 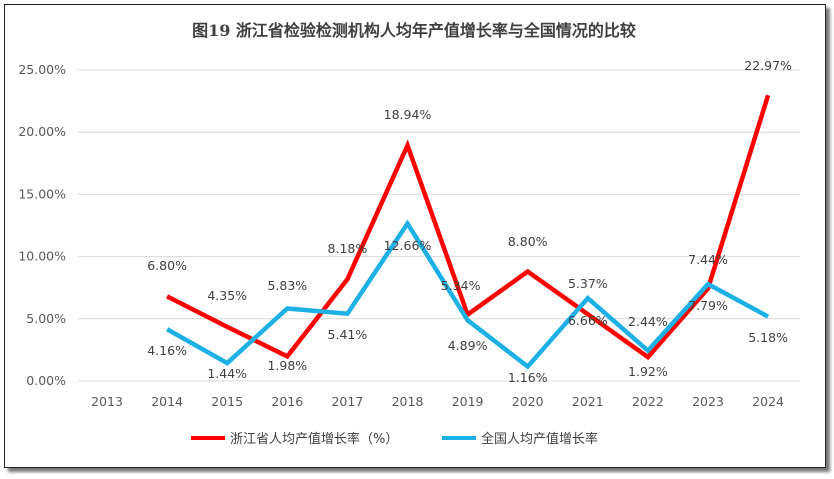 What do you see at coordinates (287, 365) in the screenshot?
I see `data-label: 1.98%` at bounding box center [287, 365].